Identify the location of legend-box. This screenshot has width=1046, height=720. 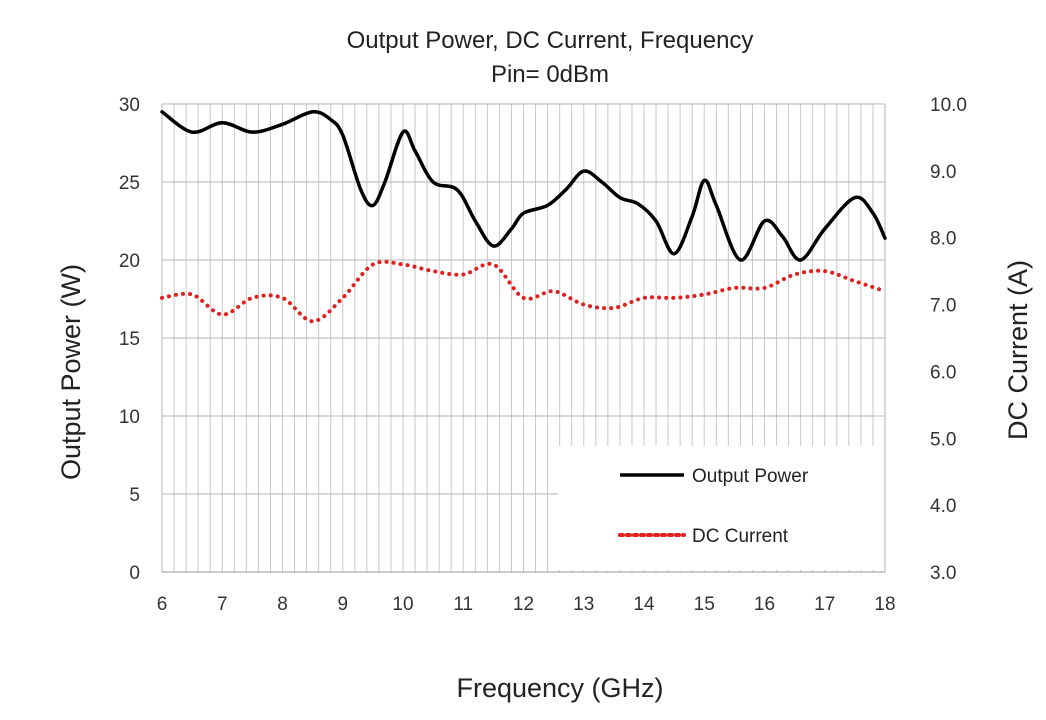
(721, 508).